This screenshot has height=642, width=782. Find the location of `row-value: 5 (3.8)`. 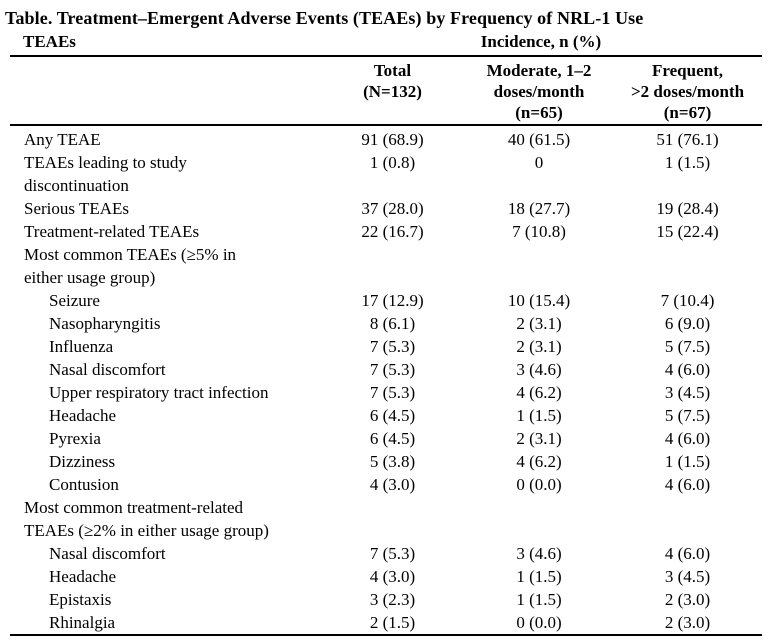

row-value: 5 (3.8) is located at coordinates (392, 461).